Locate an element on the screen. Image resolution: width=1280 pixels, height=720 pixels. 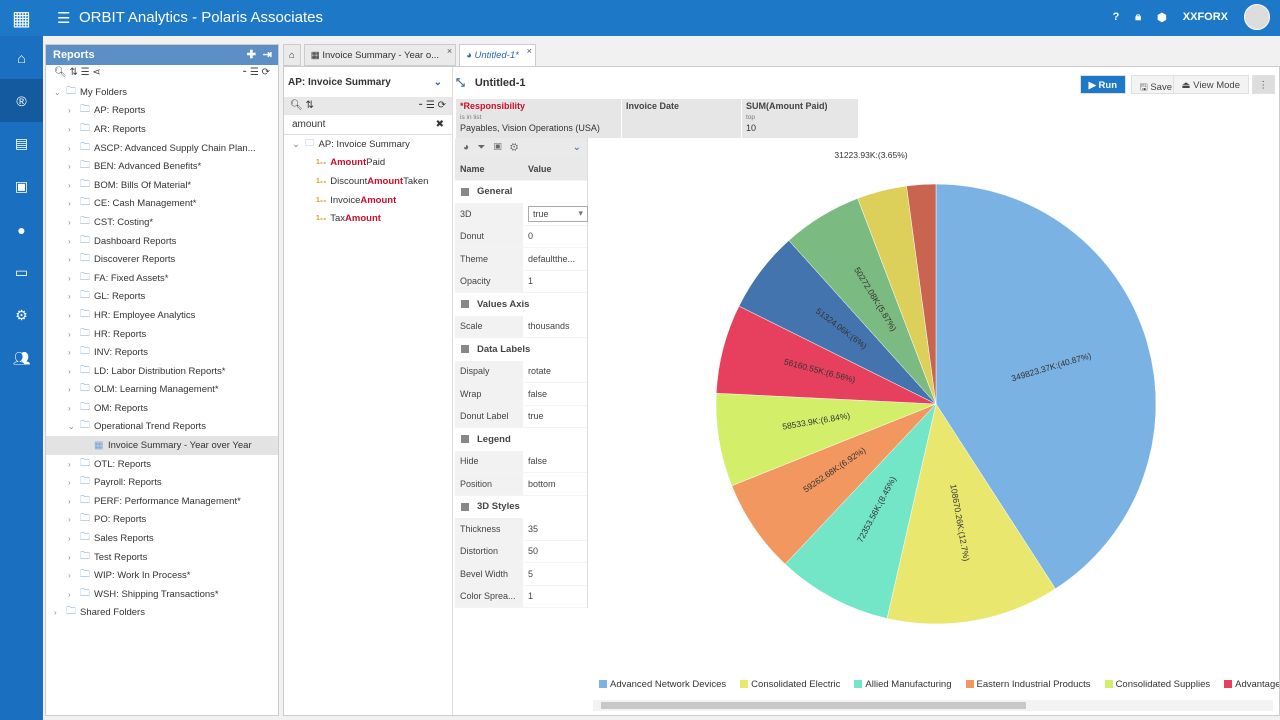
tree-item: › 🗀 AR: Reports is located at coordinates (162, 129).